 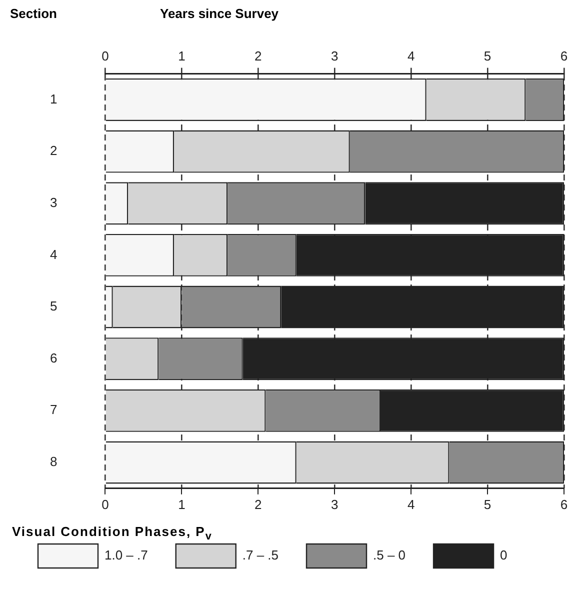 I want to click on x2-tick-label: 1, so click(x=182, y=504).